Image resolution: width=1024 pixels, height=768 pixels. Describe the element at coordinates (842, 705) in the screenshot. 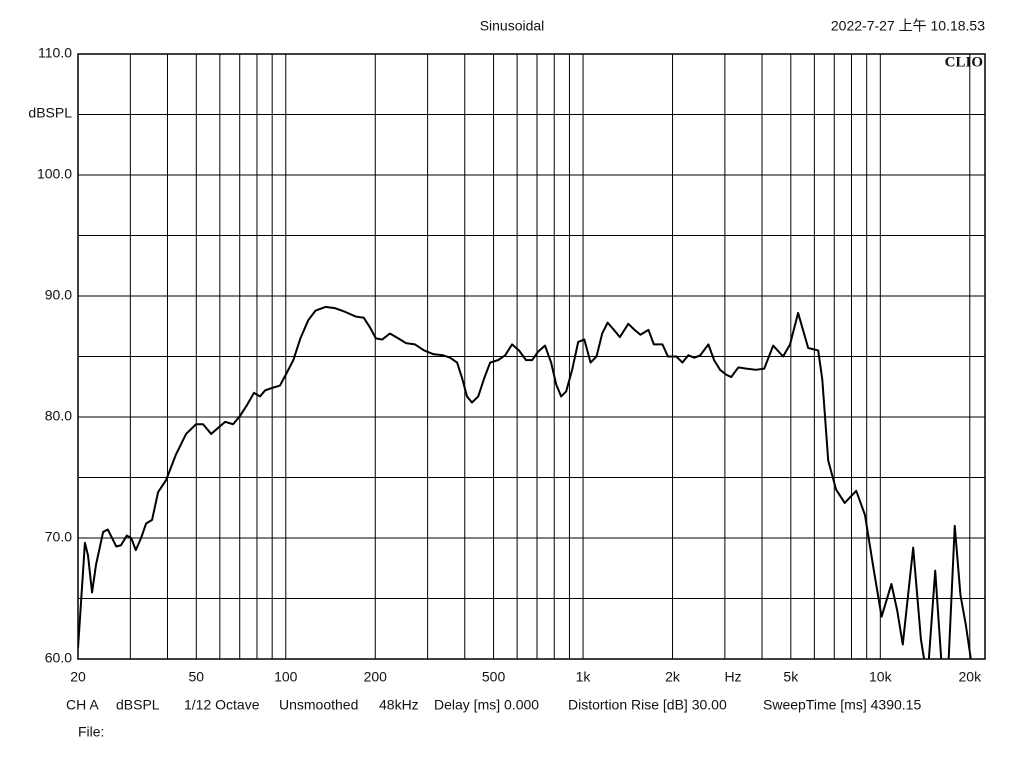

I see `footer-item: SweepTime [ms] 4390.15` at that location.